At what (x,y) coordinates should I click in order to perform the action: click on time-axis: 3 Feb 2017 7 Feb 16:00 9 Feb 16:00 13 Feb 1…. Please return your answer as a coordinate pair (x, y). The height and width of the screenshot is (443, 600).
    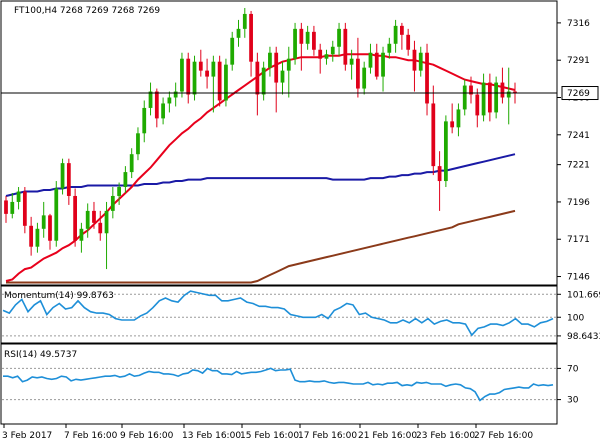
    Looking at the image, I should click on (267, 432).